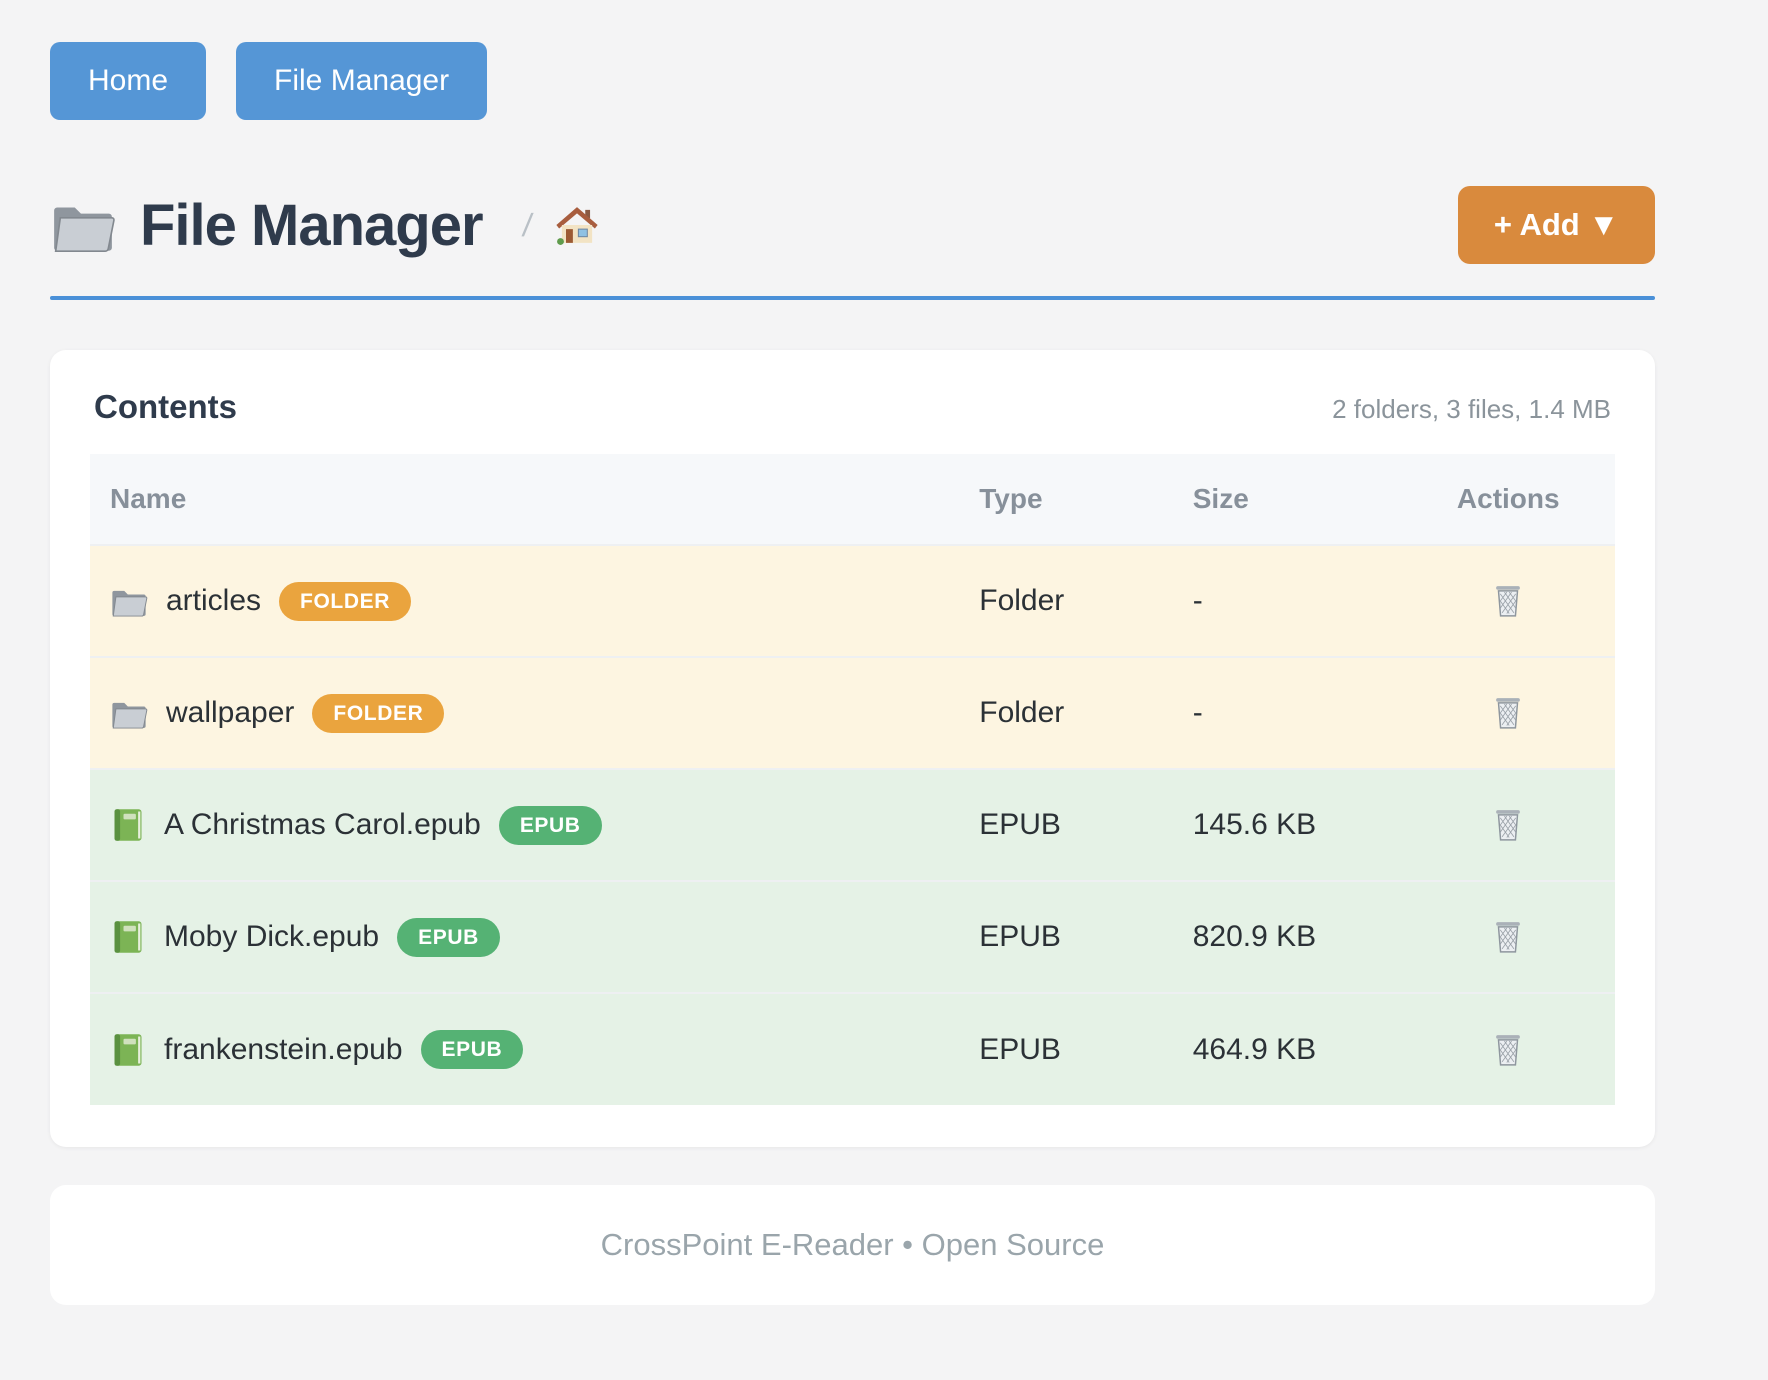 The height and width of the screenshot is (1380, 1768). Describe the element at coordinates (852, 407) in the screenshot. I see `contents-card-header: Contents 2 folders, 3 files, 1.4 MB` at that location.